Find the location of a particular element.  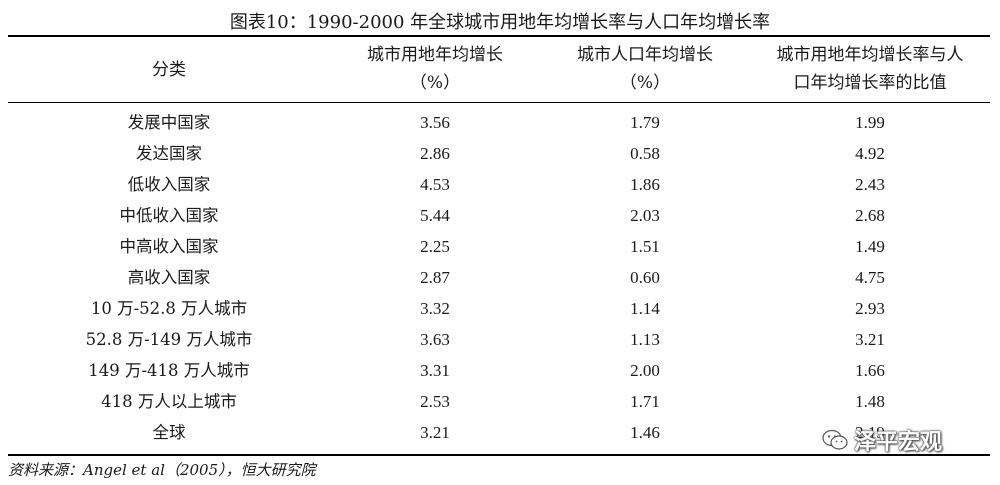

table-row: 中低收入国家 5.44 2.03 2.68 is located at coordinates (499, 215).